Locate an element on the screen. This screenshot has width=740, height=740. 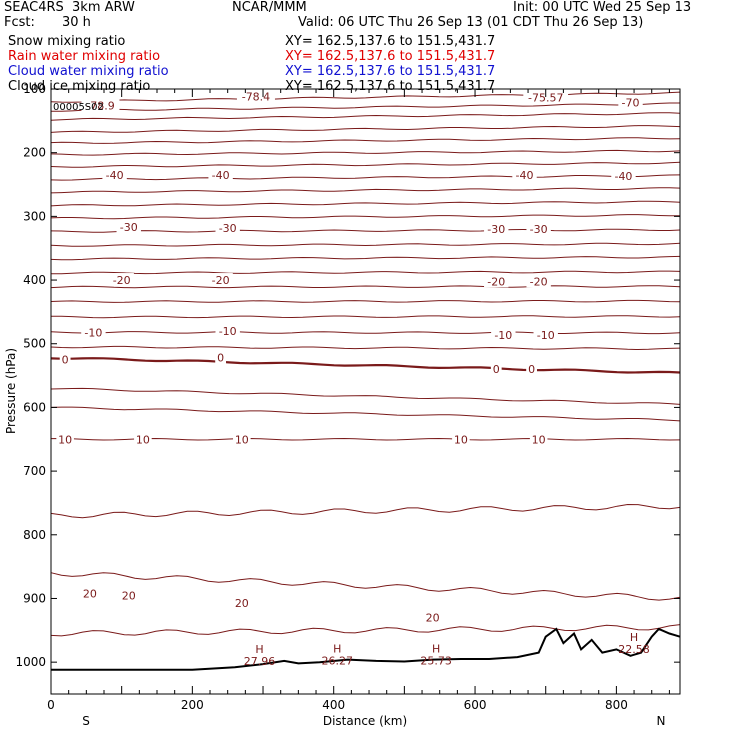
x-axis-title: Distance (km) is located at coordinates (365, 721).